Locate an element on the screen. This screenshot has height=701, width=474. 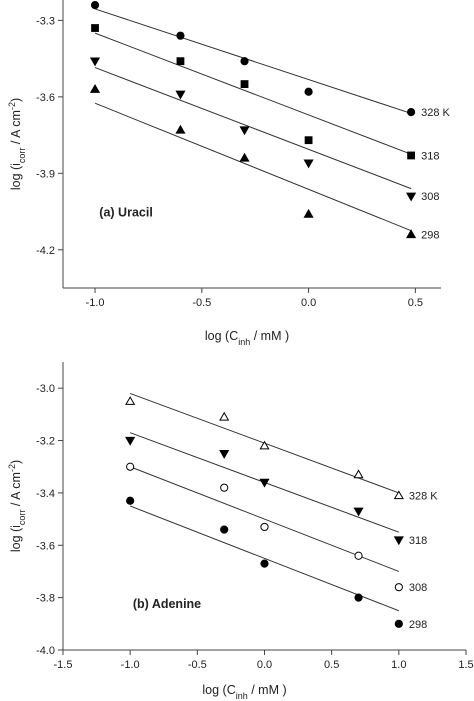
y-tick-label: -3.9 is located at coordinates (45, 174).